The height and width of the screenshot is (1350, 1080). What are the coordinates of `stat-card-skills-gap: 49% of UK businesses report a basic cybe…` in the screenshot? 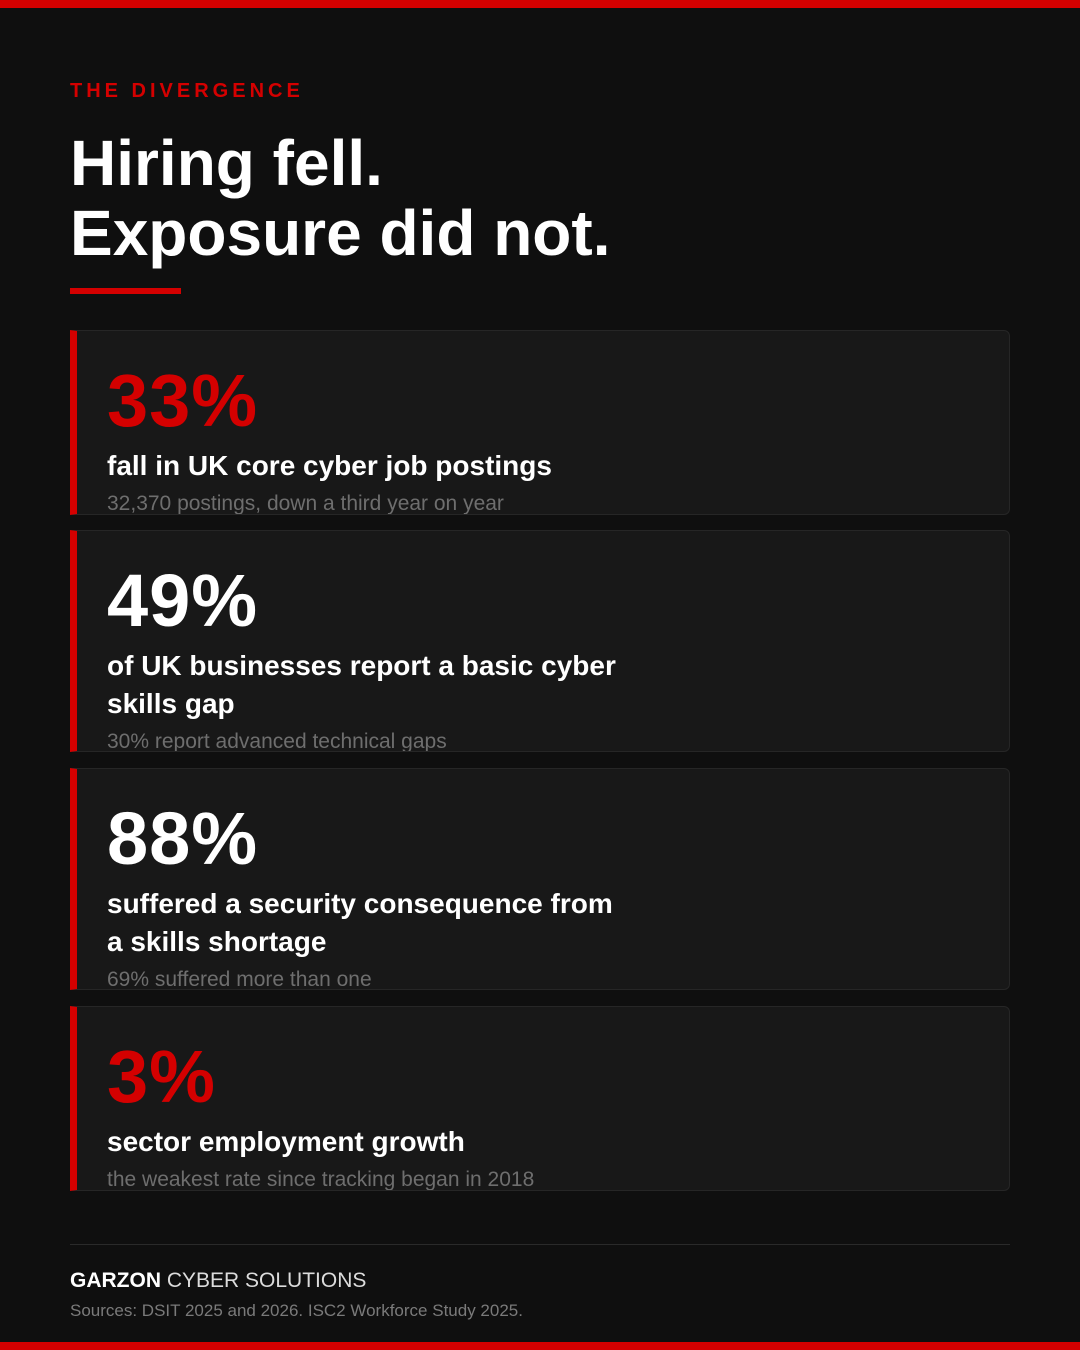 It's located at (540, 641).